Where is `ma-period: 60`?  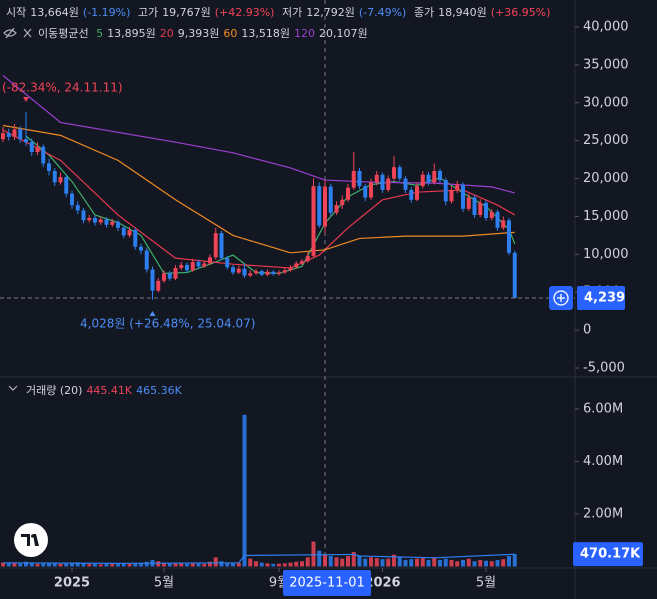 ma-period: 60 is located at coordinates (230, 33).